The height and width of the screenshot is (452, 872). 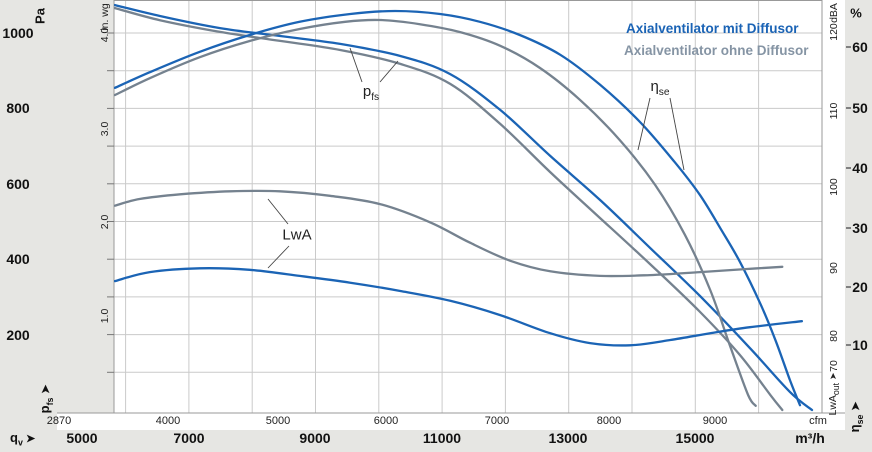 I want to click on dba-axis-unit: dBA, so click(x=834, y=13).